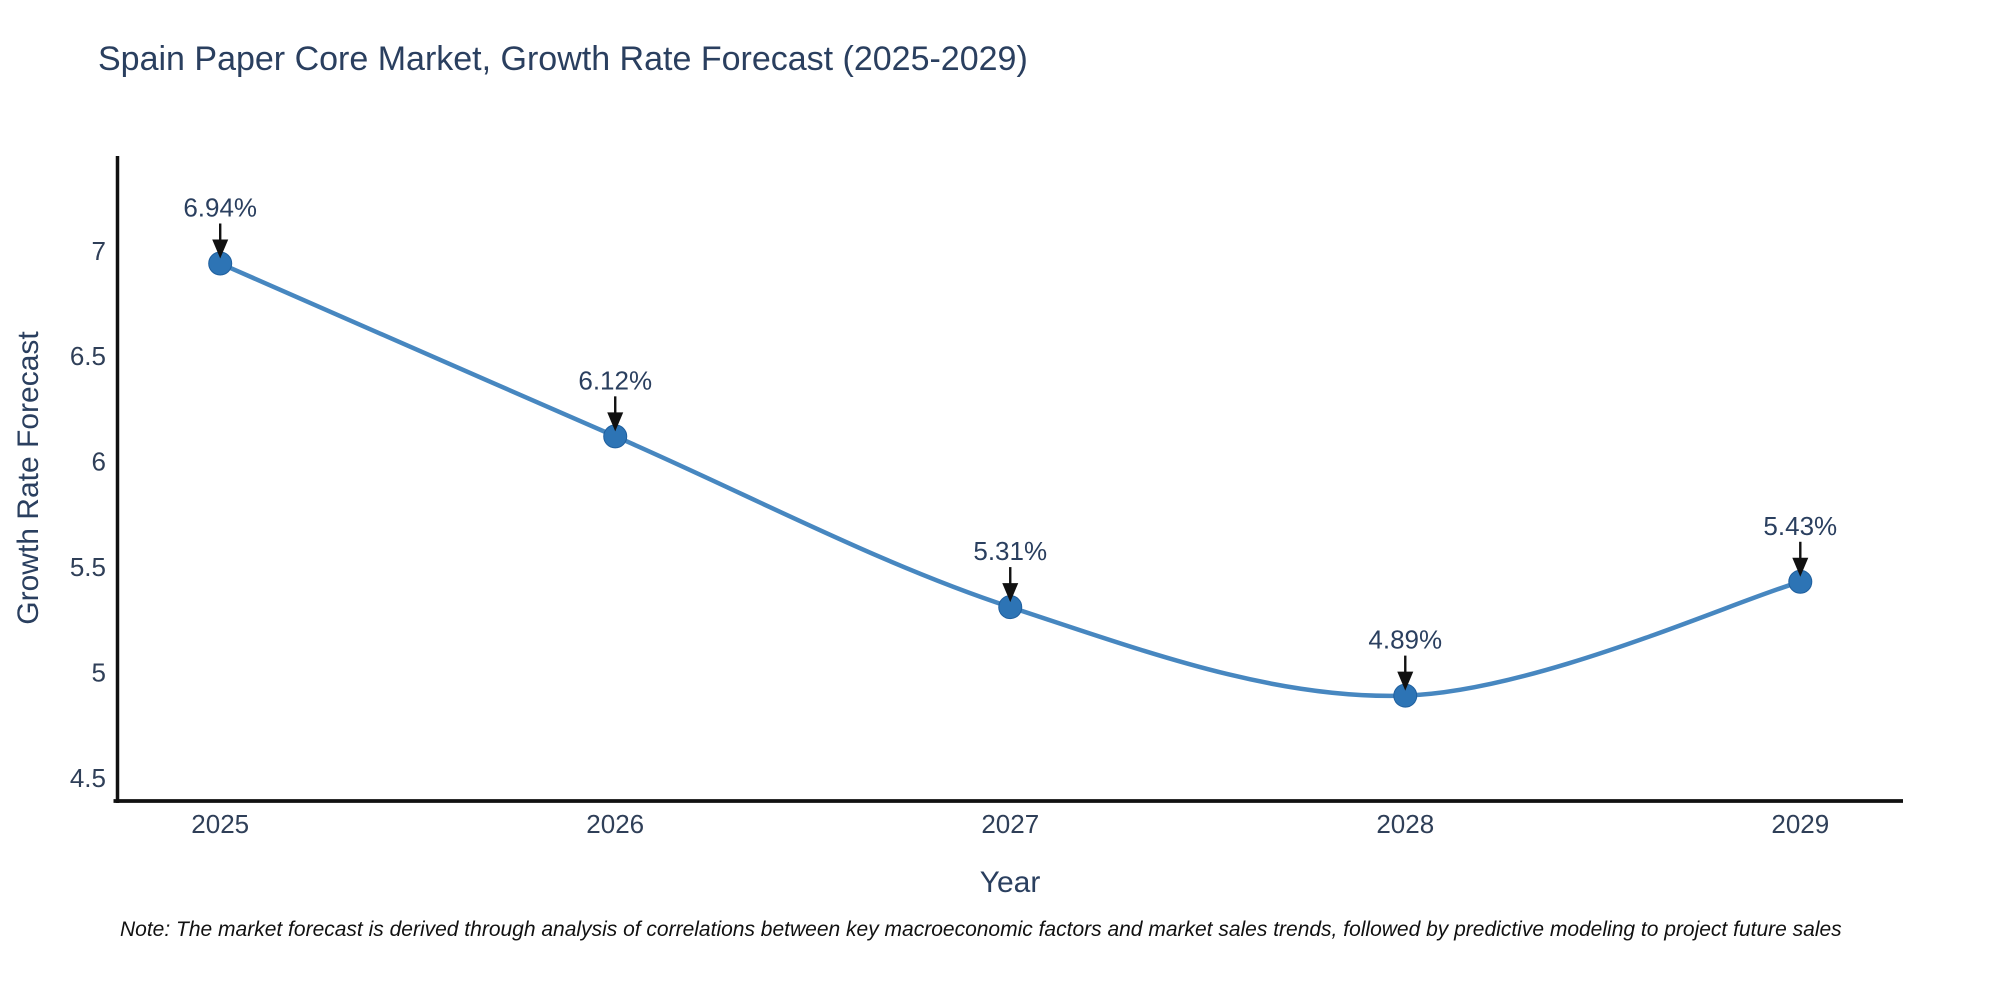 This screenshot has height=1000, width=2000. I want to click on annotation-label: 4.89%, so click(1405, 640).